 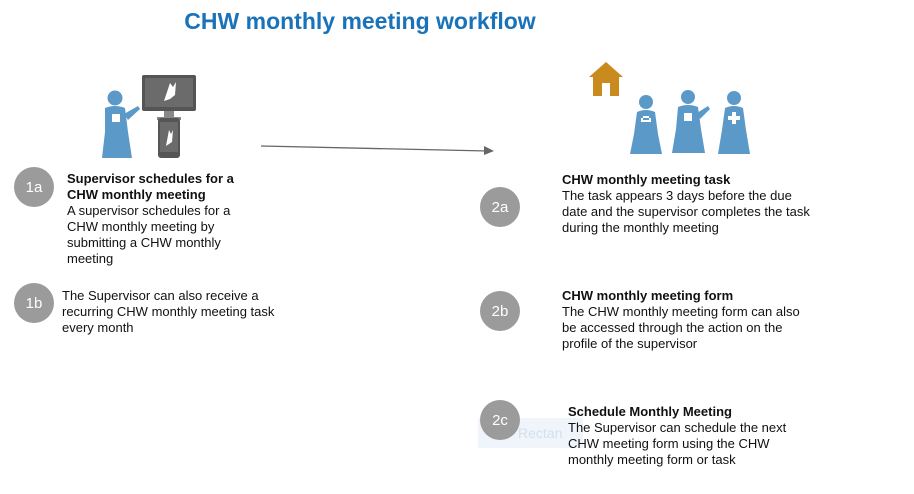 I want to click on mobile-phone-icon, so click(x=169, y=138).